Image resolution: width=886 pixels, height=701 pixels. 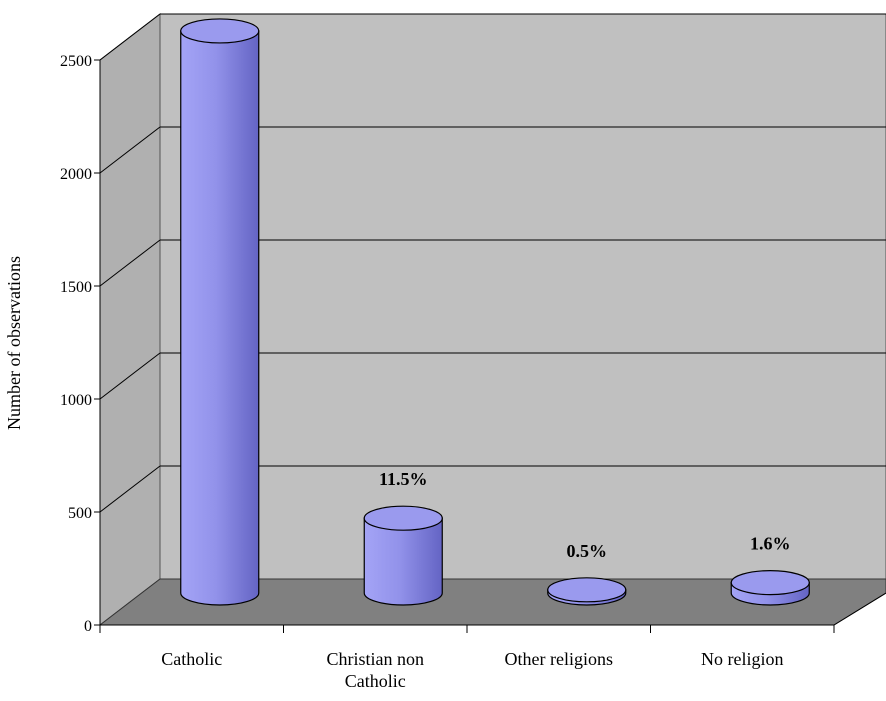 What do you see at coordinates (859, 609) in the screenshot?
I see `x-axis-depth-line` at bounding box center [859, 609].